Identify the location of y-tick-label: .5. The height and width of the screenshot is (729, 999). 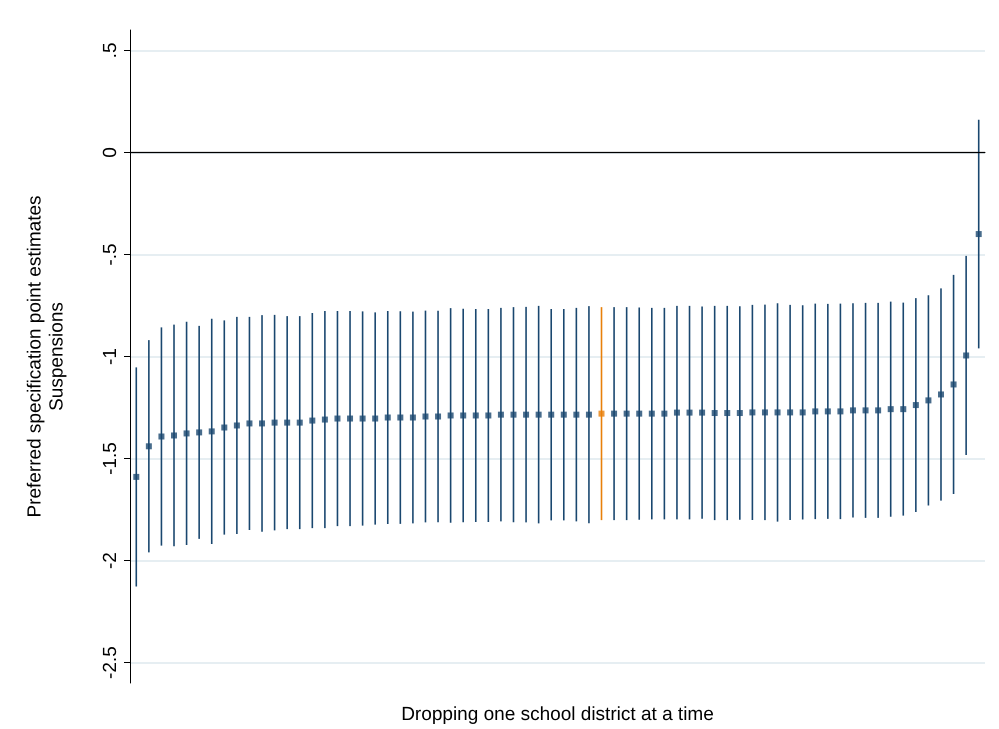
(110, 50).